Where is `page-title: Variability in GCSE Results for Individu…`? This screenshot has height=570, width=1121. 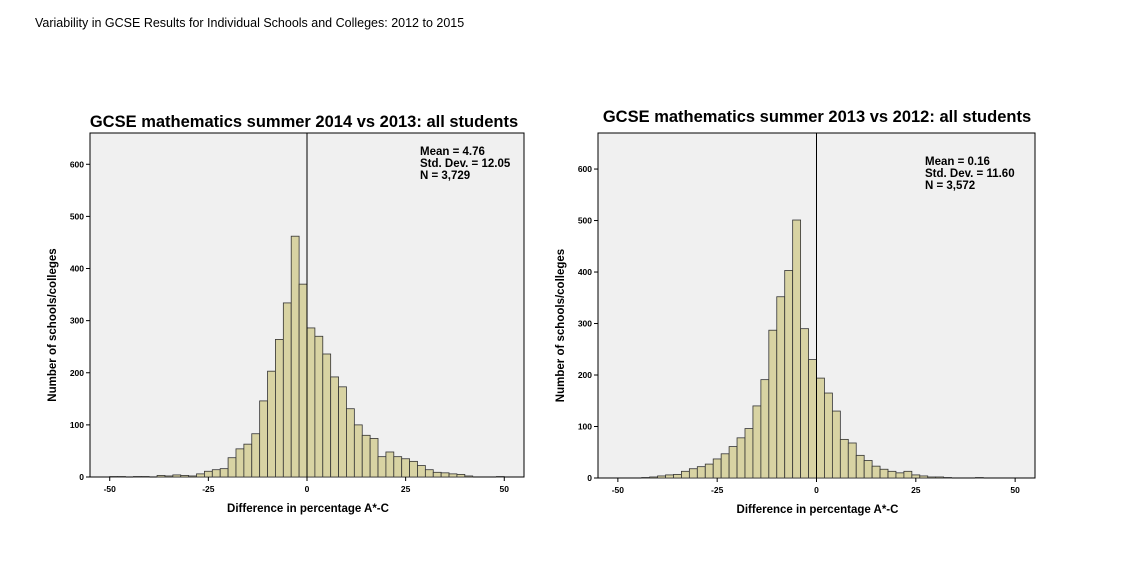 page-title: Variability in GCSE Results for Individu… is located at coordinates (250, 23).